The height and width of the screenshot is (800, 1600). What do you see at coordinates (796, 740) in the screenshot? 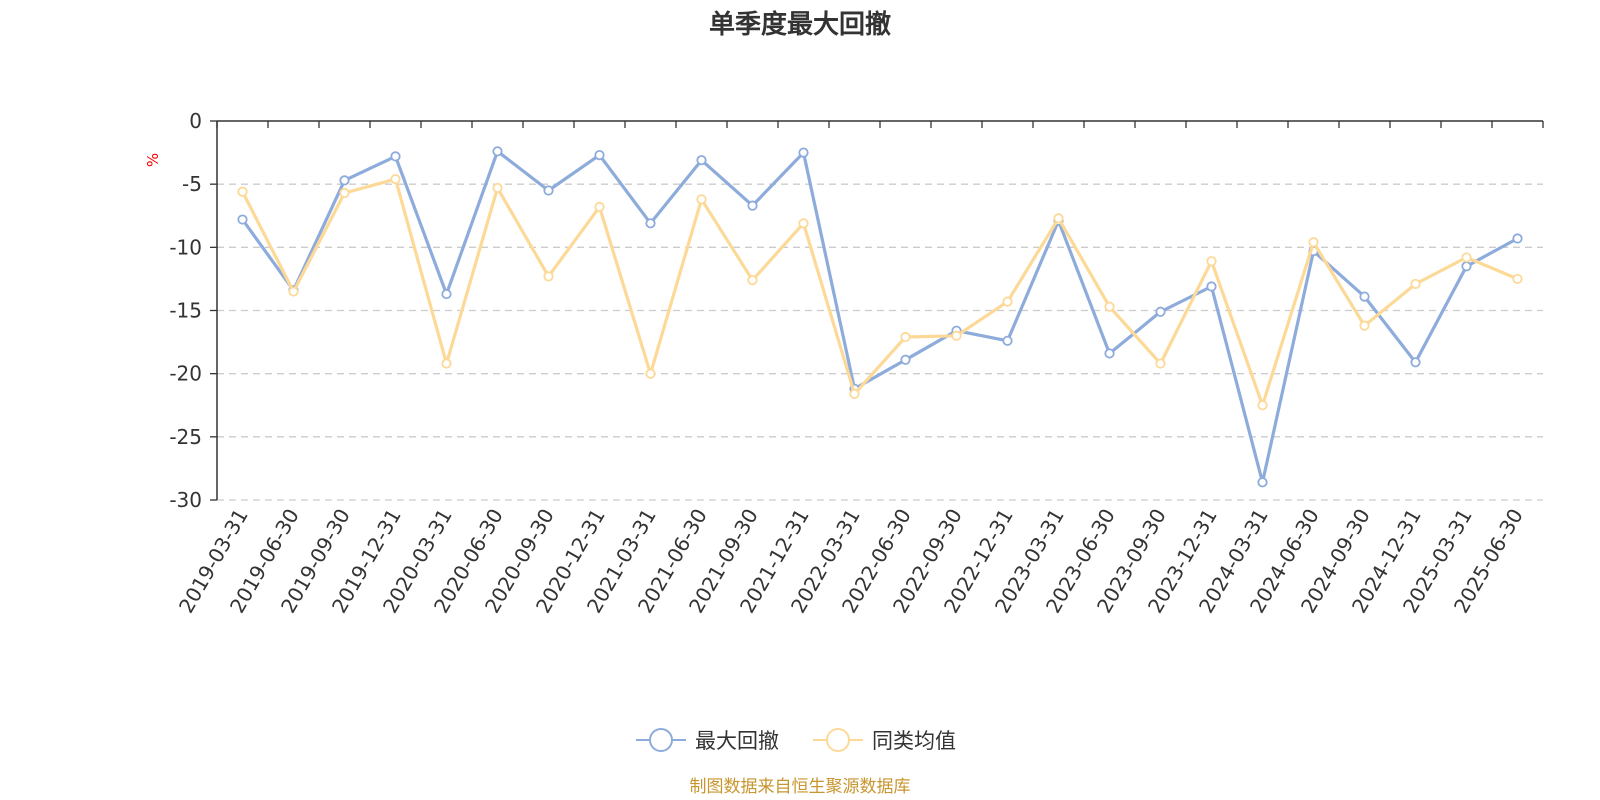
I see `legend: 最大回撤 同类均值` at bounding box center [796, 740].